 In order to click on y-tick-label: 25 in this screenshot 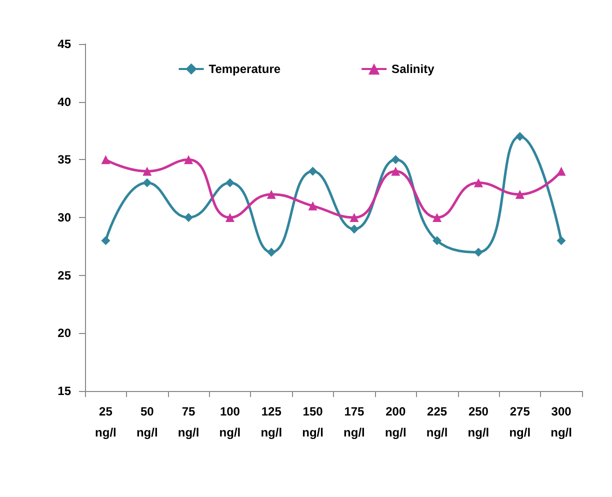, I will do `click(65, 275)`.